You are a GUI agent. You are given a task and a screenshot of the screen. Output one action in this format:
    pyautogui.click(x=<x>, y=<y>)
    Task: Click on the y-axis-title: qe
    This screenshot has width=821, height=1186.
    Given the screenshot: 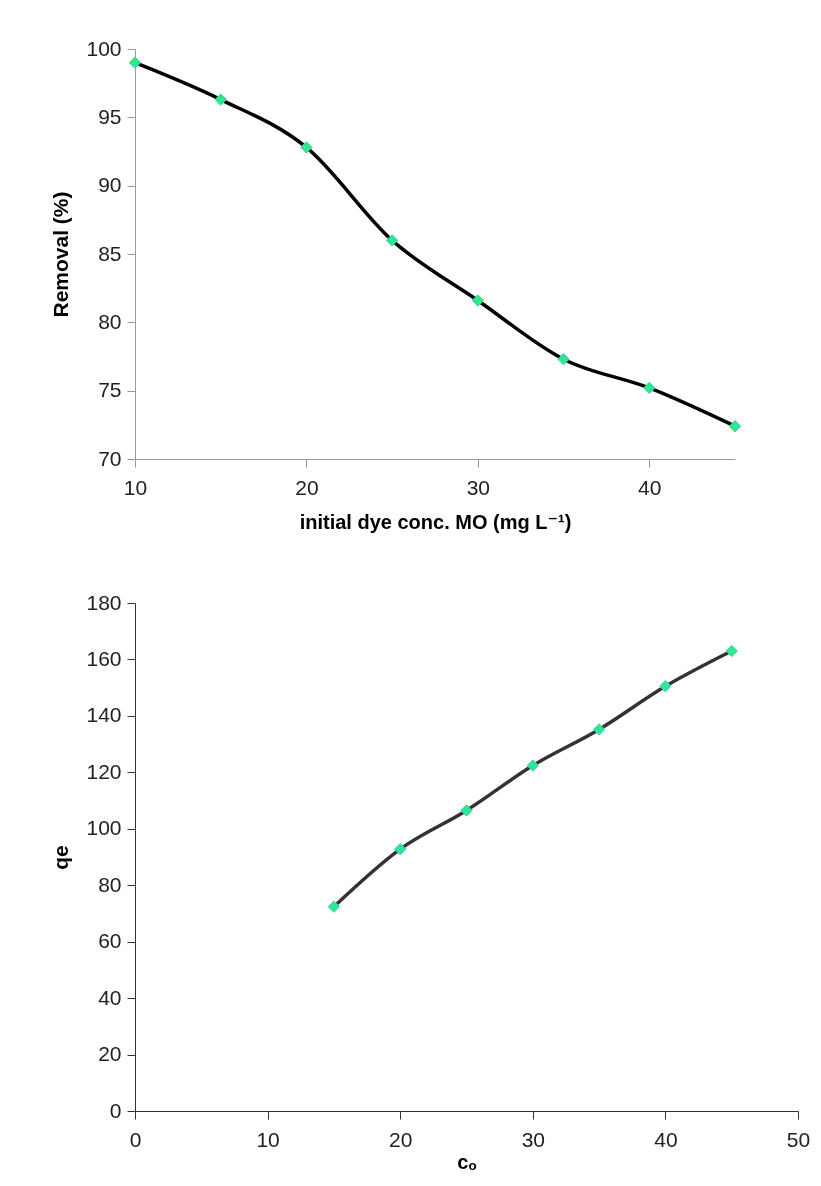 What is the action you would take?
    pyautogui.click(x=61, y=857)
    